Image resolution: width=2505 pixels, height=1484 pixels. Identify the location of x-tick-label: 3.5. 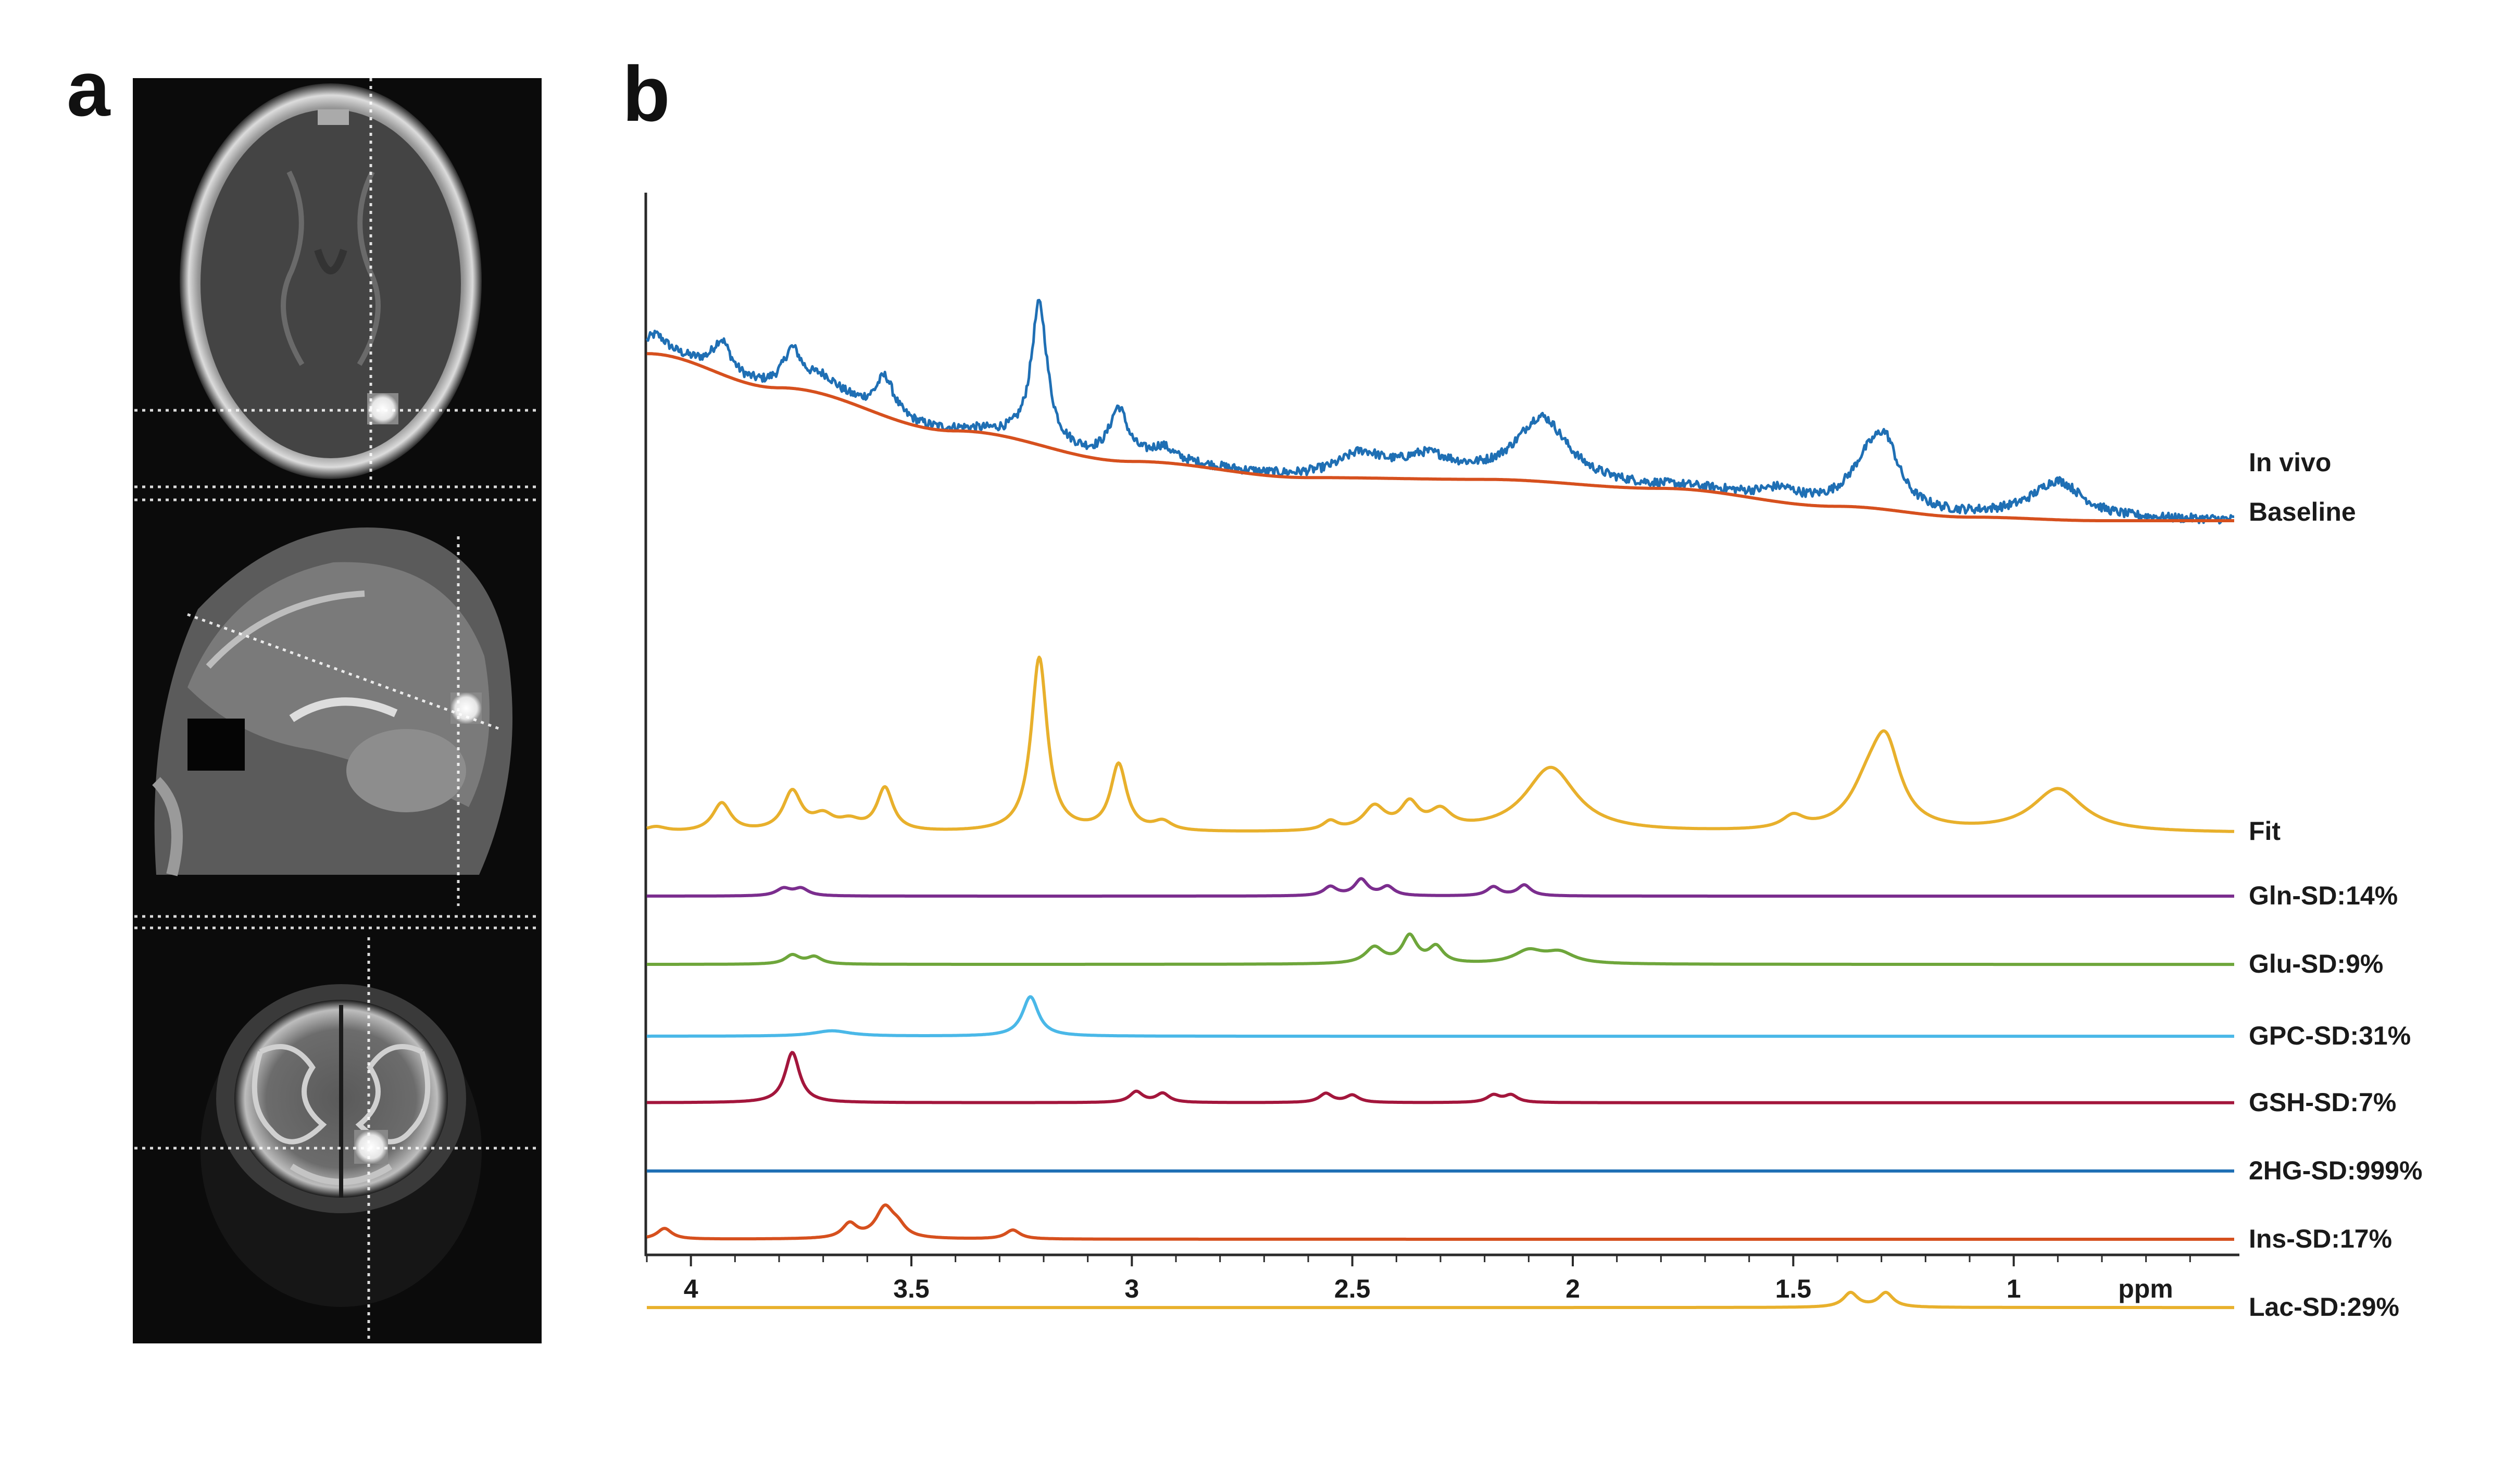
(911, 1288).